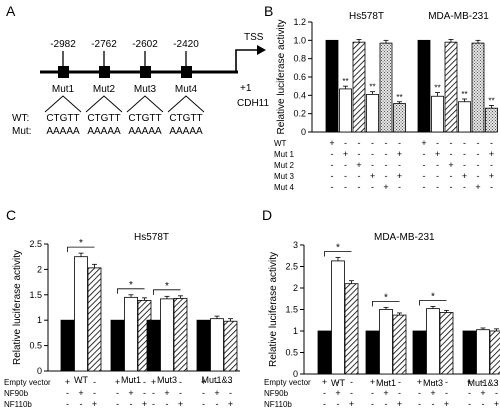 This screenshot has width=500, height=412. Describe the element at coordinates (433, 383) in the screenshot. I see `category-label: Mut3` at that location.